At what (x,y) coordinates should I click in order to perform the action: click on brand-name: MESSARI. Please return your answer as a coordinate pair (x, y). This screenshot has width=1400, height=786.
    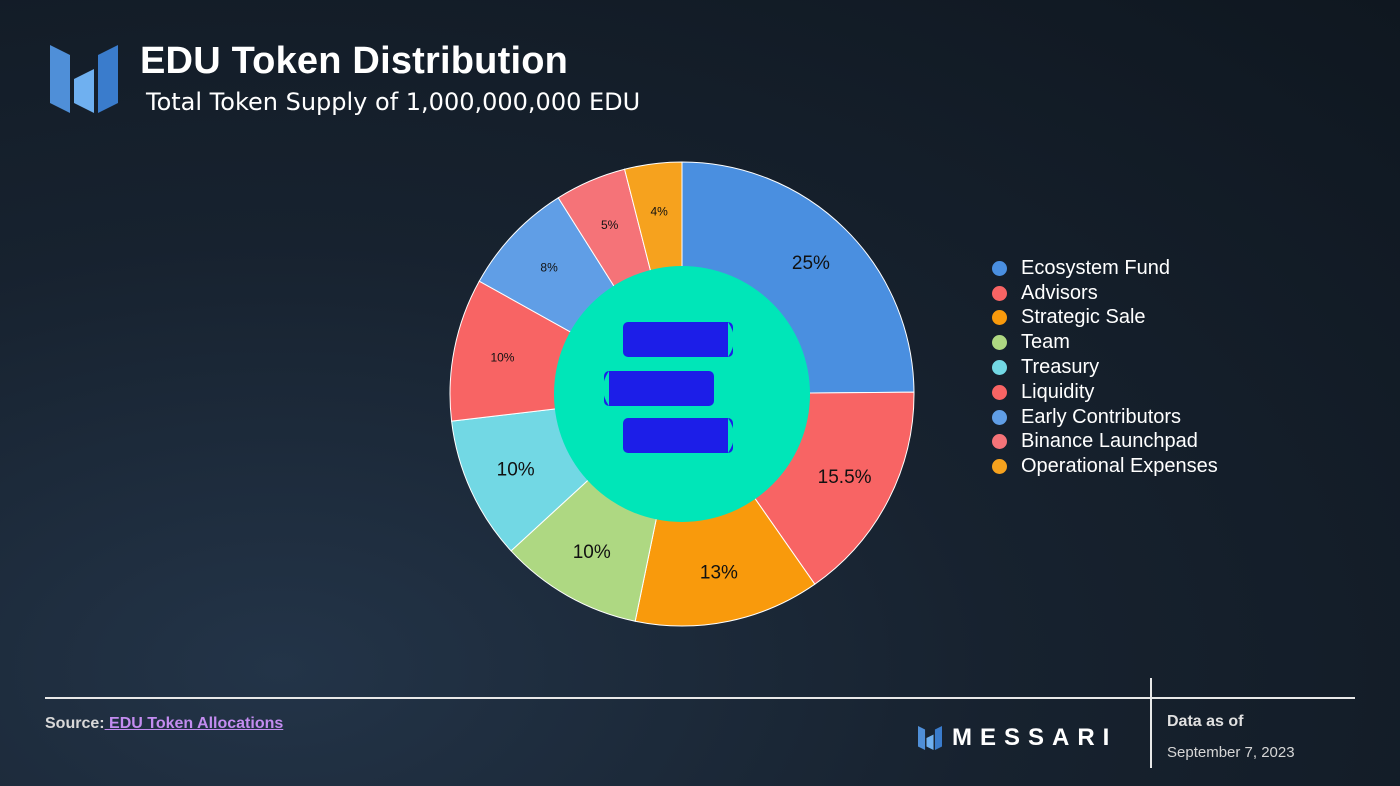
    Looking at the image, I should click on (1035, 737).